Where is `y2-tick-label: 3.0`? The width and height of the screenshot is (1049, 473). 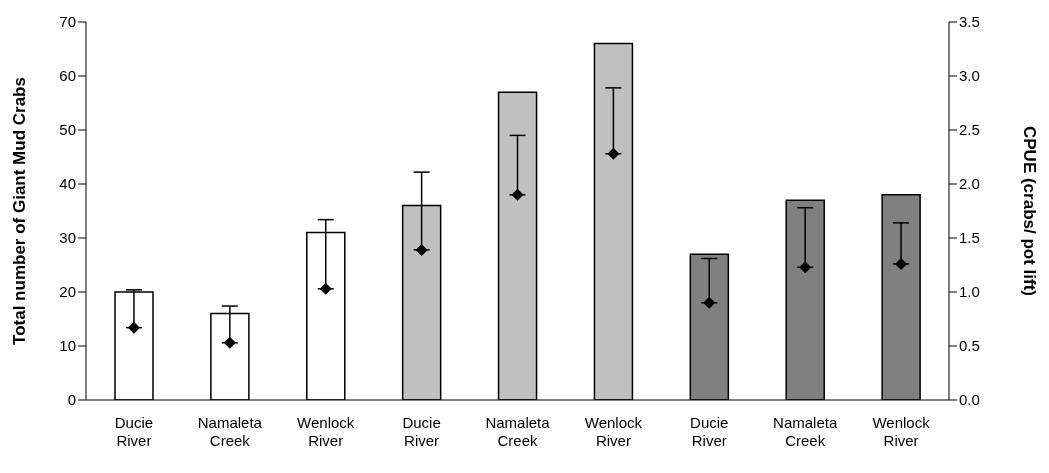
y2-tick-label: 3.0 is located at coordinates (969, 76).